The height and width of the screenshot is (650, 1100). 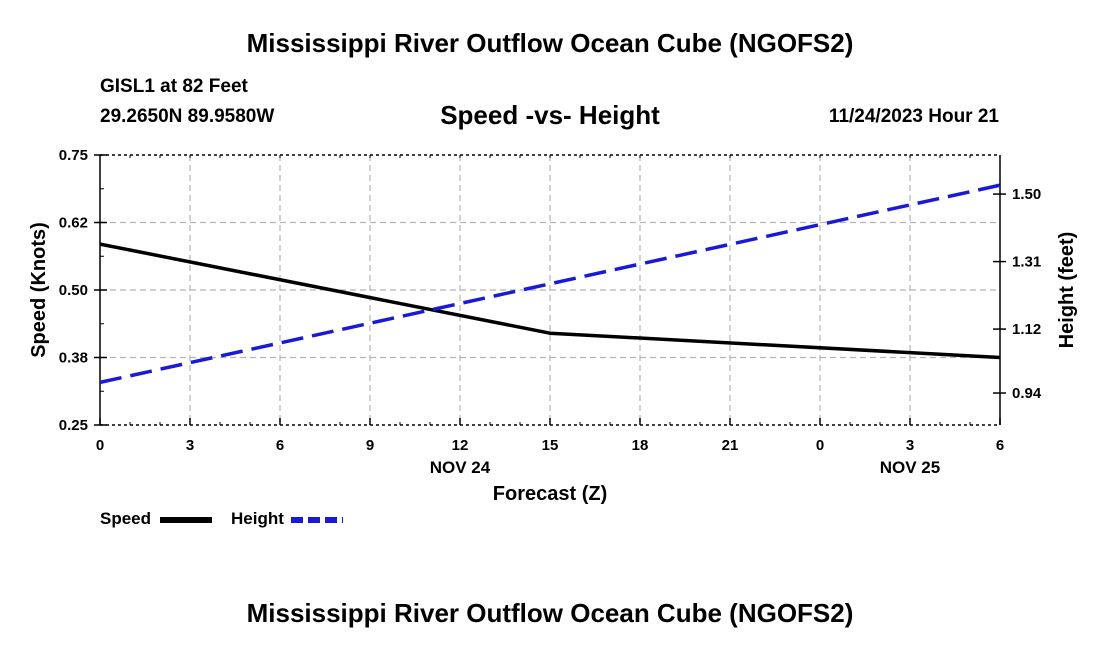 What do you see at coordinates (126, 518) in the screenshot?
I see `legend-speed-label: Speed` at bounding box center [126, 518].